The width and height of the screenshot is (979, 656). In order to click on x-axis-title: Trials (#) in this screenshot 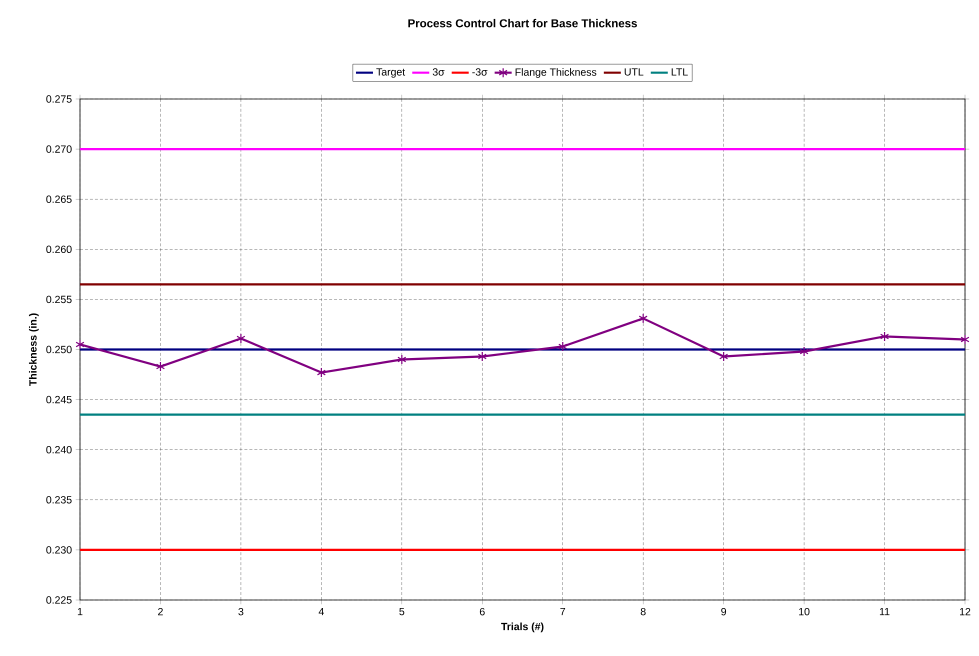, I will do `click(522, 627)`.